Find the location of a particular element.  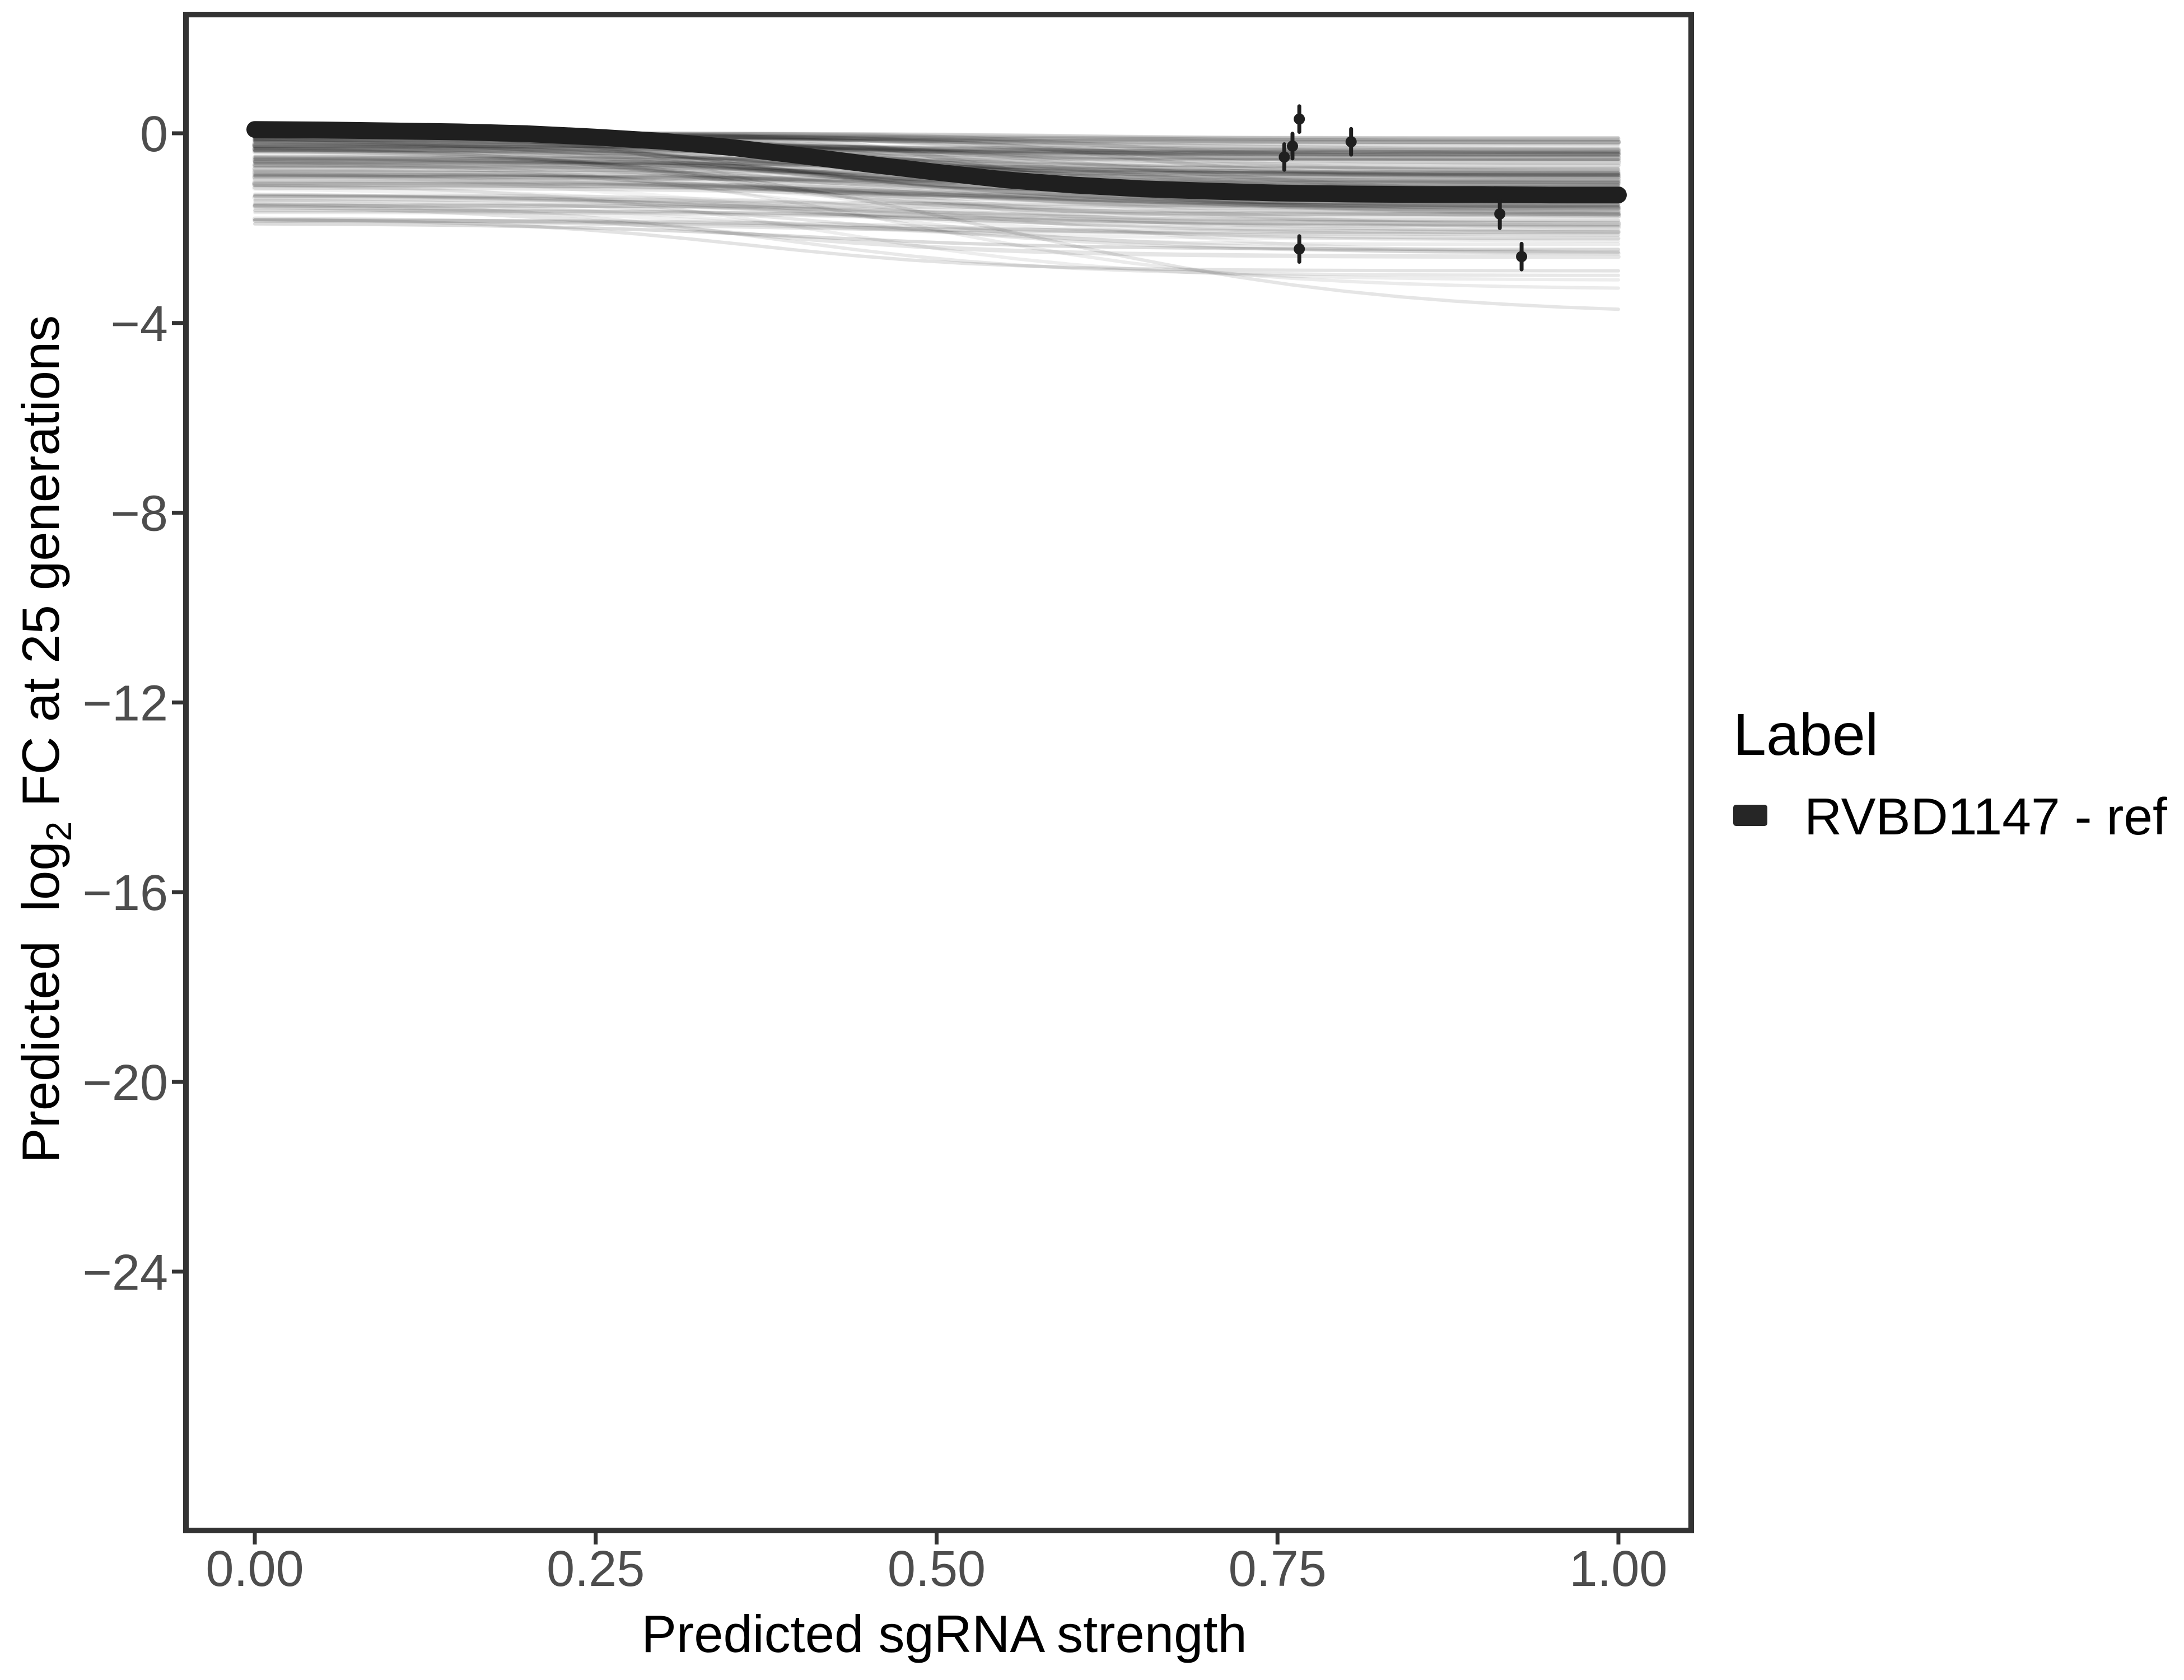

y-tick-label: −4 is located at coordinates (139, 324).